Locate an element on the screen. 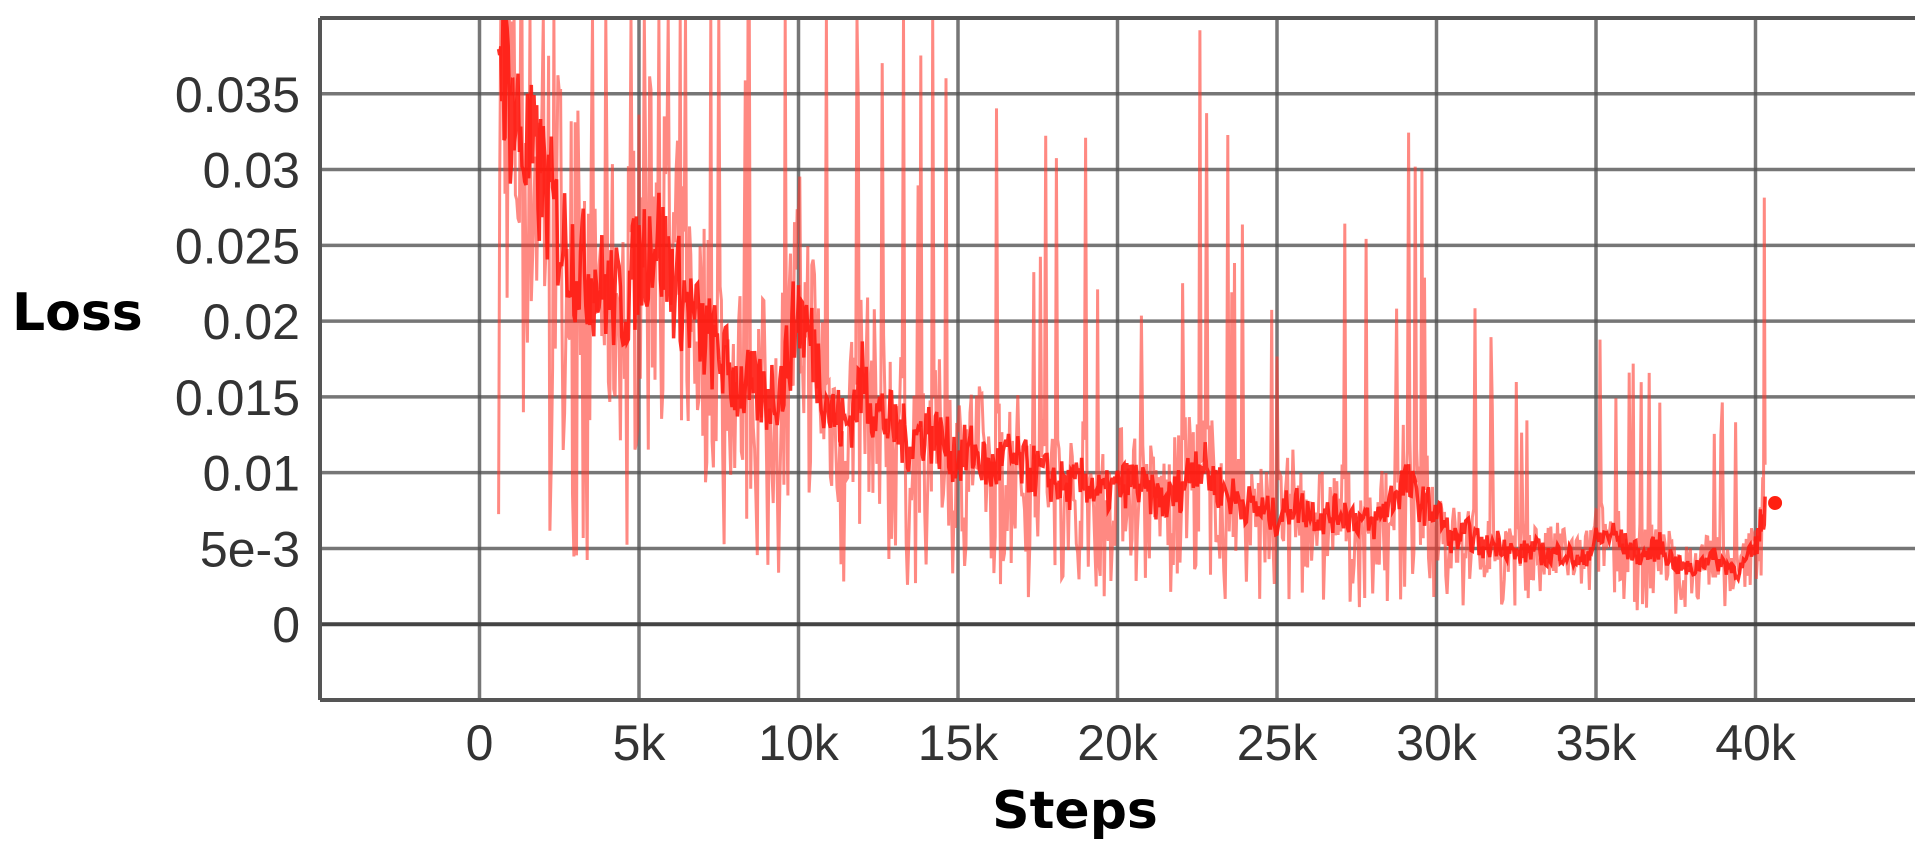  x-tick-label-7: 35k is located at coordinates (1597, 743).